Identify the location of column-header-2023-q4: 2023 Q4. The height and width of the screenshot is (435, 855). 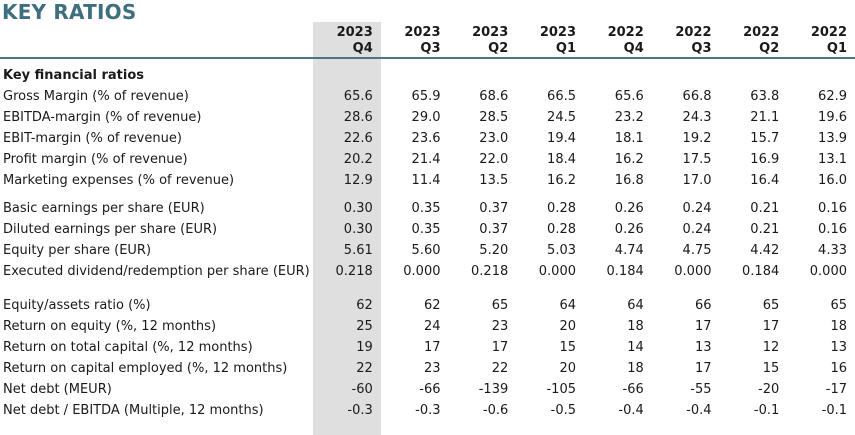
(347, 41).